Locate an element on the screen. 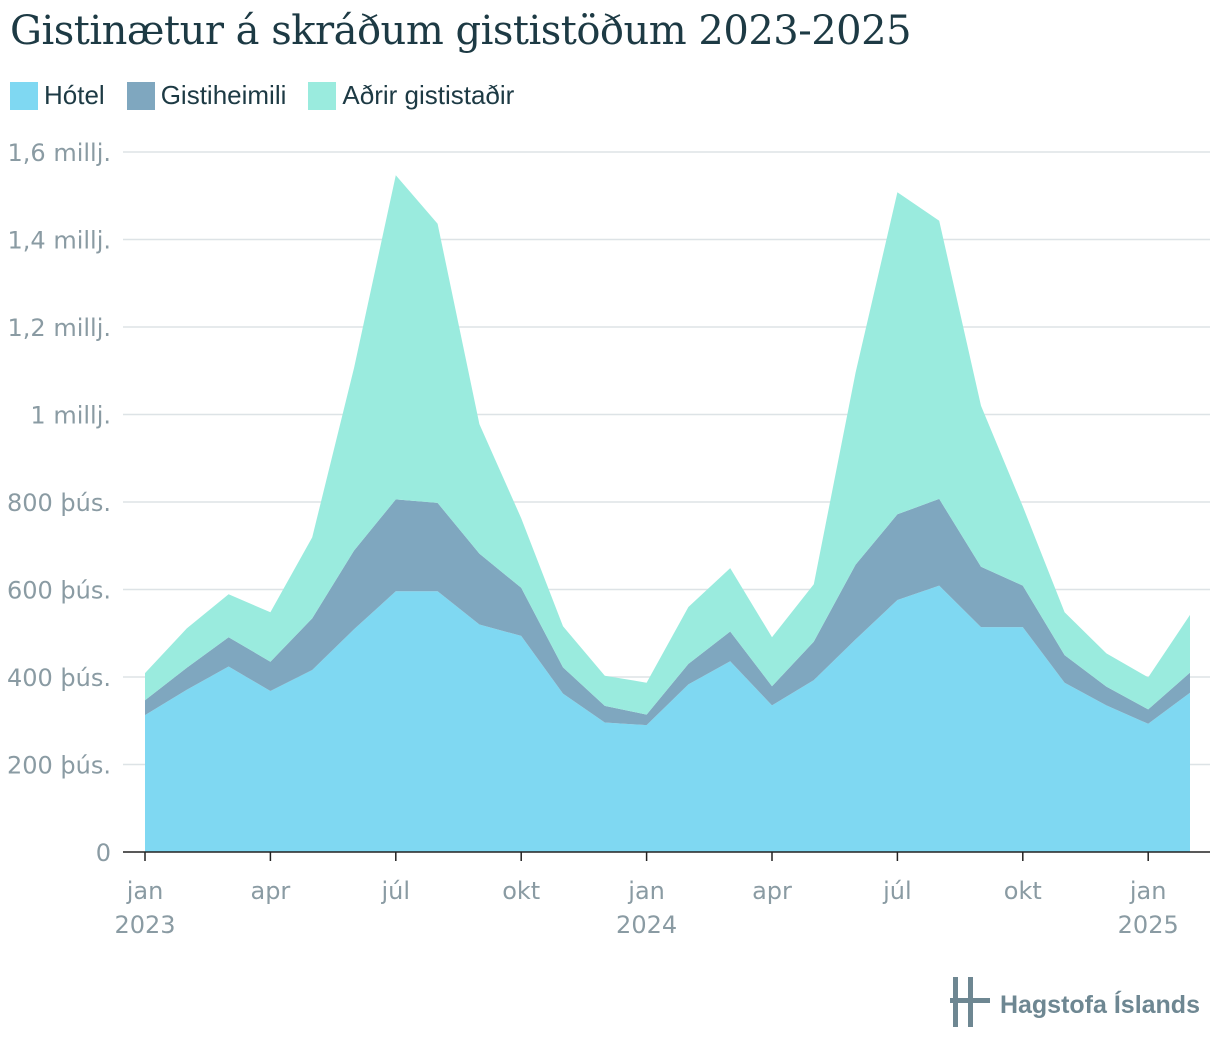 The width and height of the screenshot is (1220, 1060). legend-swatch-gistiheimili is located at coordinates (140, 95).